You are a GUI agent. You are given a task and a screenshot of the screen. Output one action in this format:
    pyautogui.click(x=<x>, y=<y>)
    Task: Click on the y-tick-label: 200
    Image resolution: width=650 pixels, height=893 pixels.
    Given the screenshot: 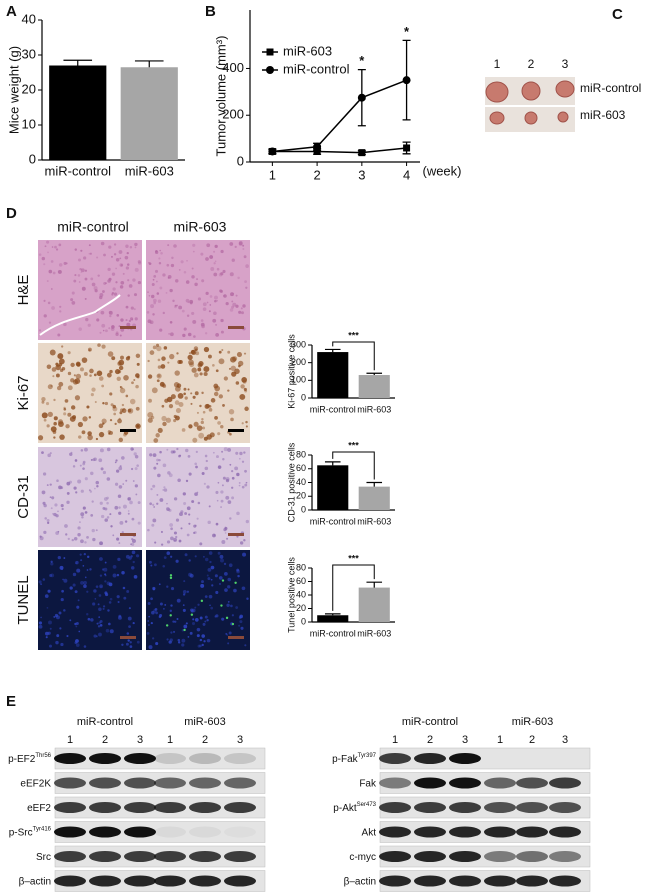 What is the action you would take?
    pyautogui.click(x=233, y=114)
    